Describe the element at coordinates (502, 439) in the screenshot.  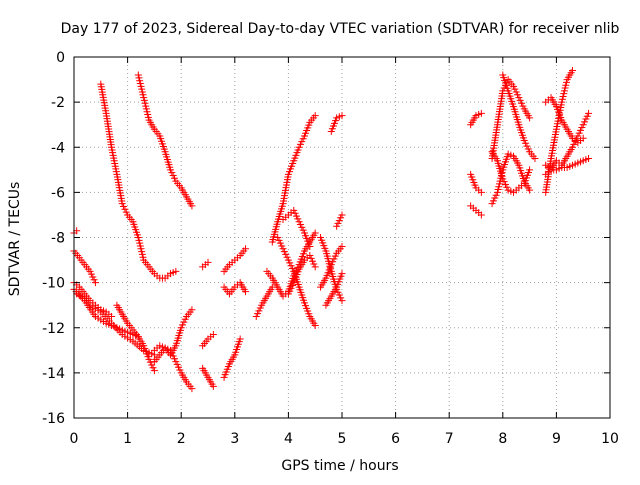
I see `x-tick-label: 8` at that location.